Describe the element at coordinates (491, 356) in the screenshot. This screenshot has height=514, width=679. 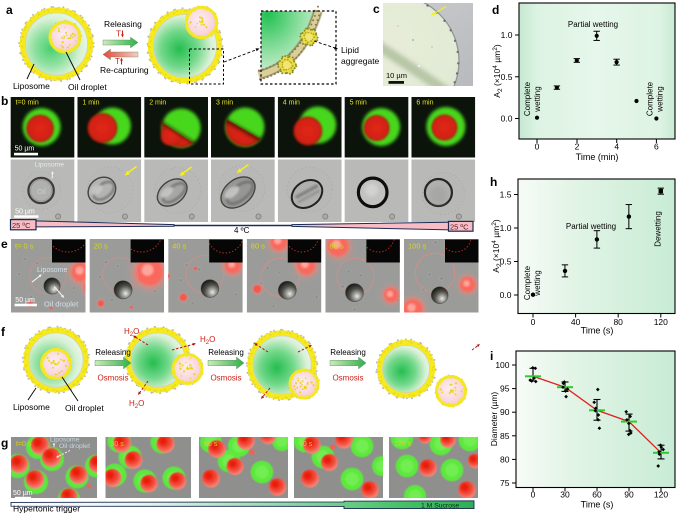
I see `svg-text: i` at that location.